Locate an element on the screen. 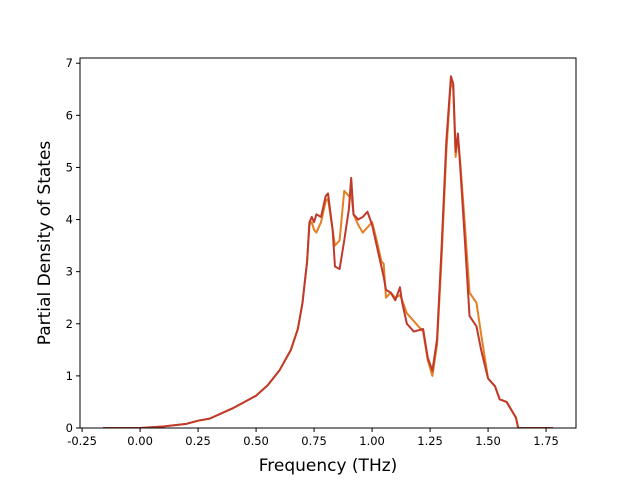 The height and width of the screenshot is (480, 640). y-tick-label: 3 is located at coordinates (69, 272).